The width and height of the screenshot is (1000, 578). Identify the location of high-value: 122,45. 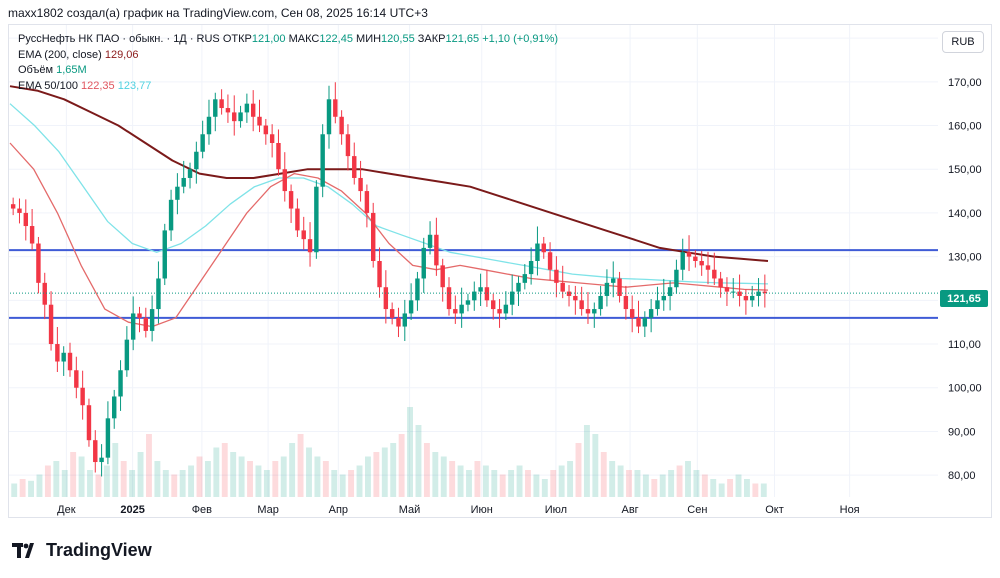
(336, 39).